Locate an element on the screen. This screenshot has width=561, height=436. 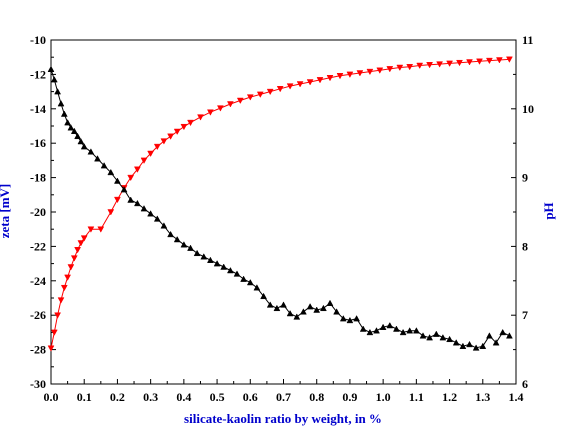
x-axis-title: silicate-kaolin ratio by weight, in % is located at coordinates (283, 418).